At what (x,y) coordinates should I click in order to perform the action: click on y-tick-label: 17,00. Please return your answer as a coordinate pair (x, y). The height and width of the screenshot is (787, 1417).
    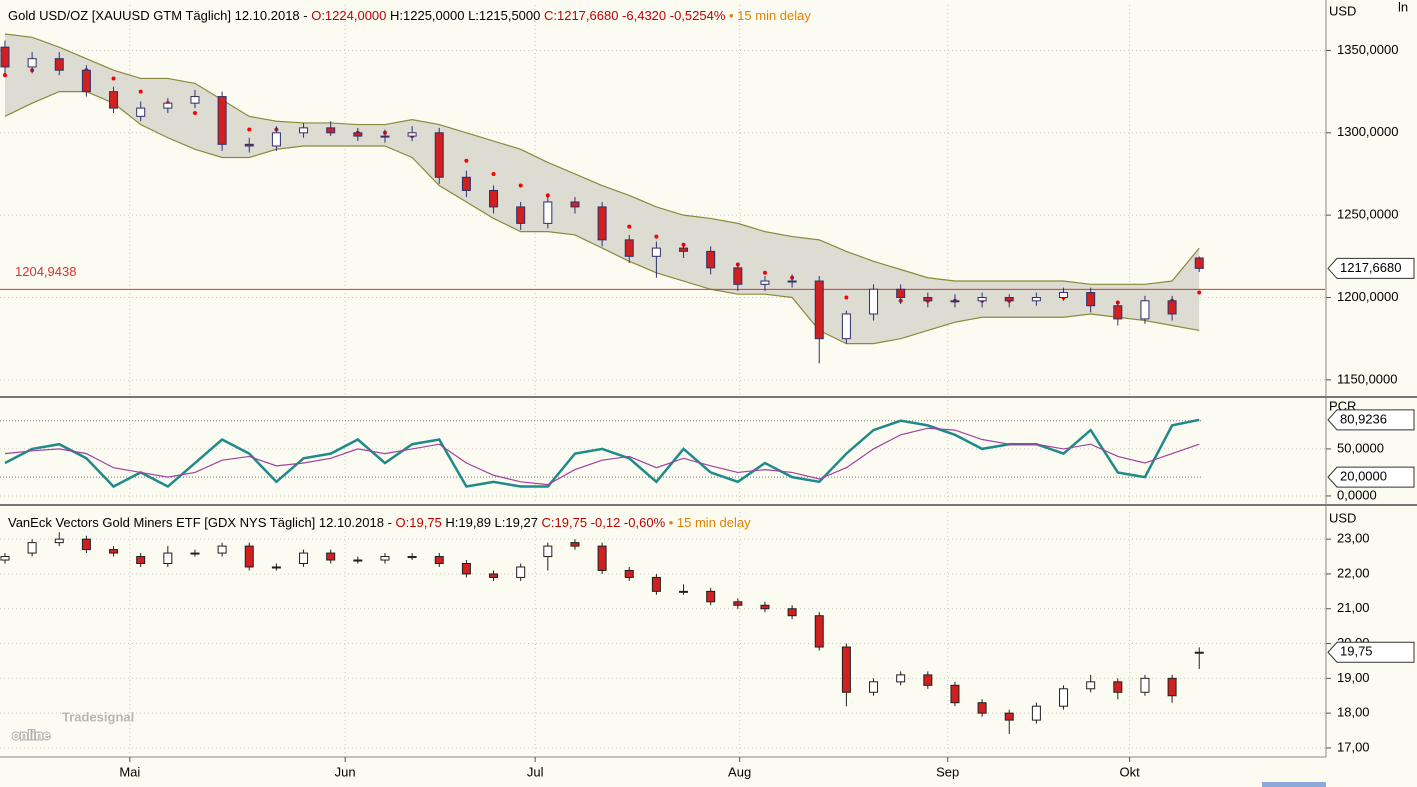
    Looking at the image, I should click on (1353, 746).